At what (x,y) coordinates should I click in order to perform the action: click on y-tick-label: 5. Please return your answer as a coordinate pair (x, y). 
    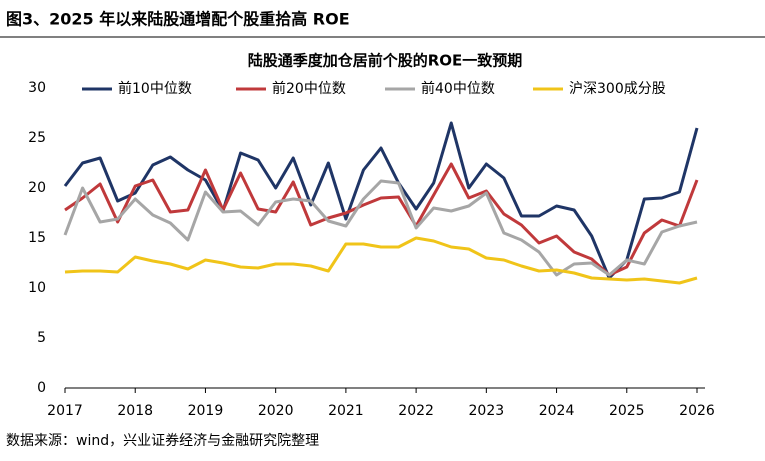
    Looking at the image, I should click on (41, 338).